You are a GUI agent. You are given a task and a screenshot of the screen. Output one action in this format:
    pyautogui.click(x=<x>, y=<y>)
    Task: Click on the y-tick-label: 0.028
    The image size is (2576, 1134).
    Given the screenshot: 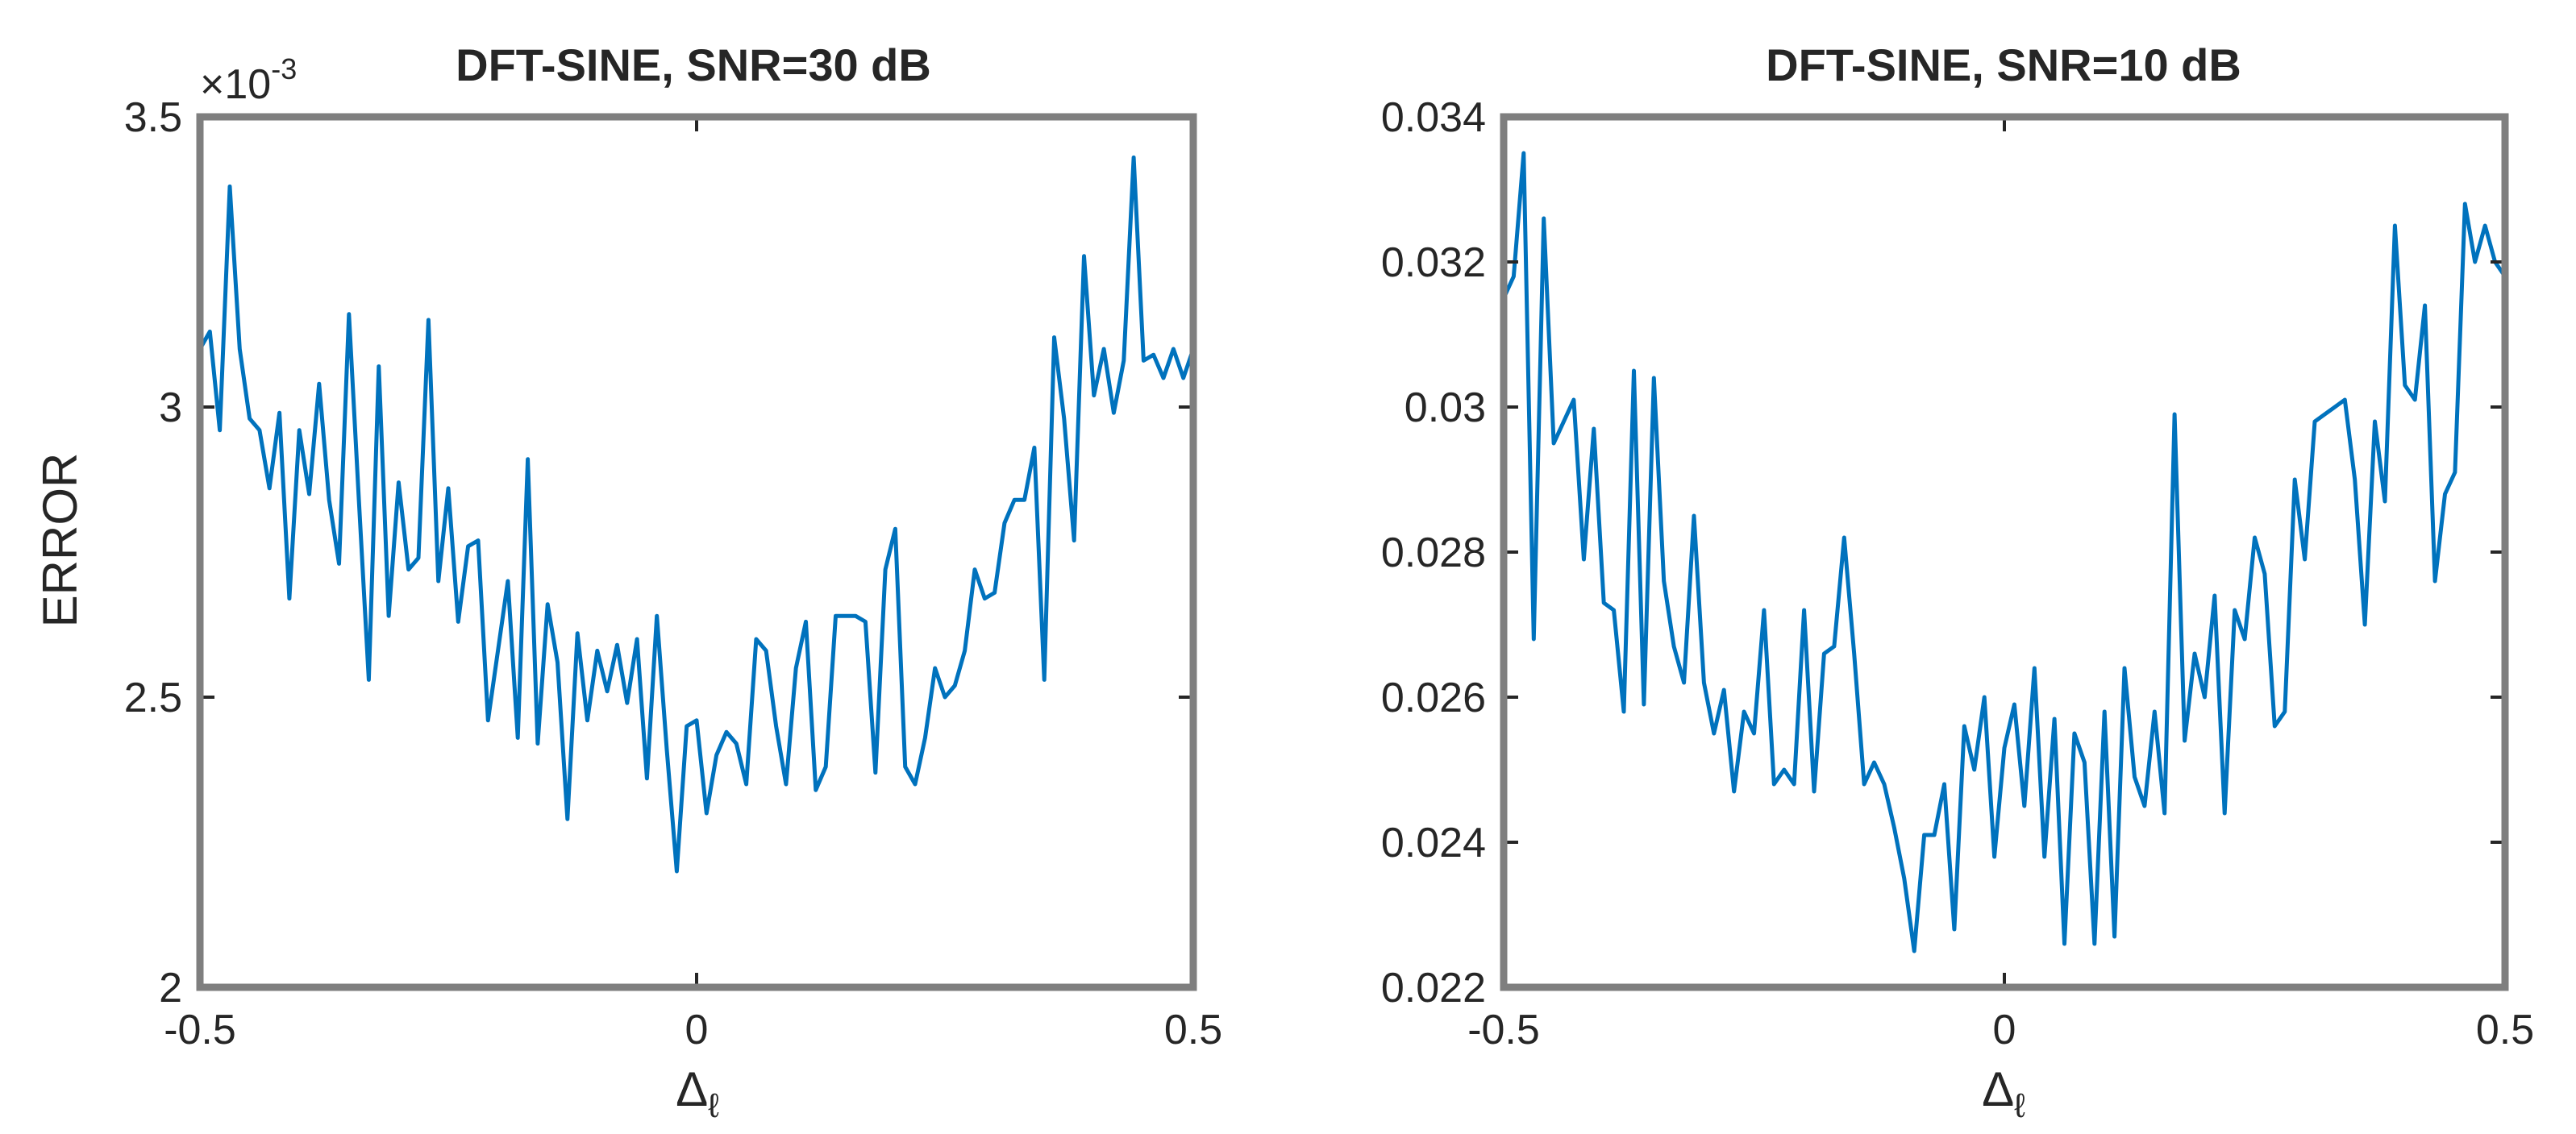 What is the action you would take?
    pyautogui.click(x=1433, y=553)
    